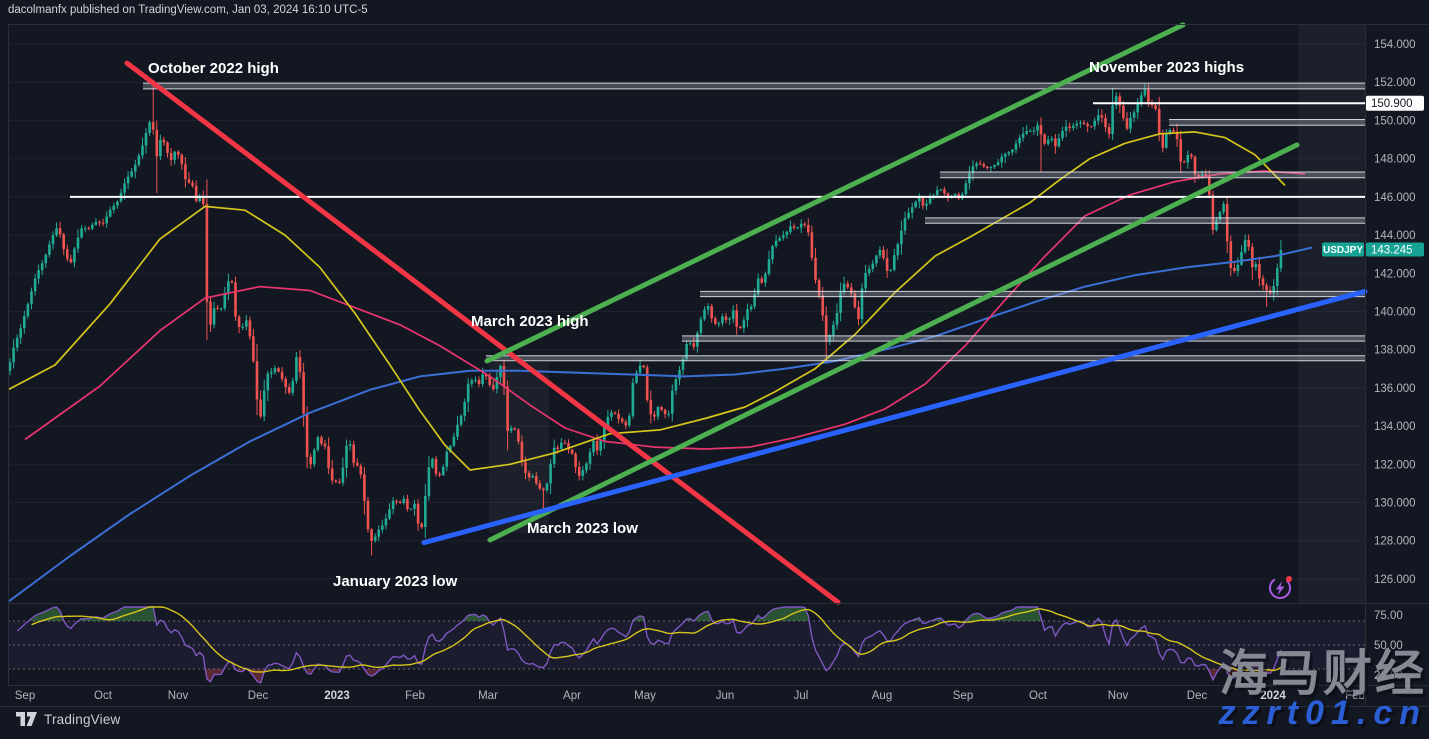 Image resolution: width=1429 pixels, height=739 pixels. What do you see at coordinates (1395, 504) in the screenshot?
I see `price-axis-label: 130.000` at bounding box center [1395, 504].